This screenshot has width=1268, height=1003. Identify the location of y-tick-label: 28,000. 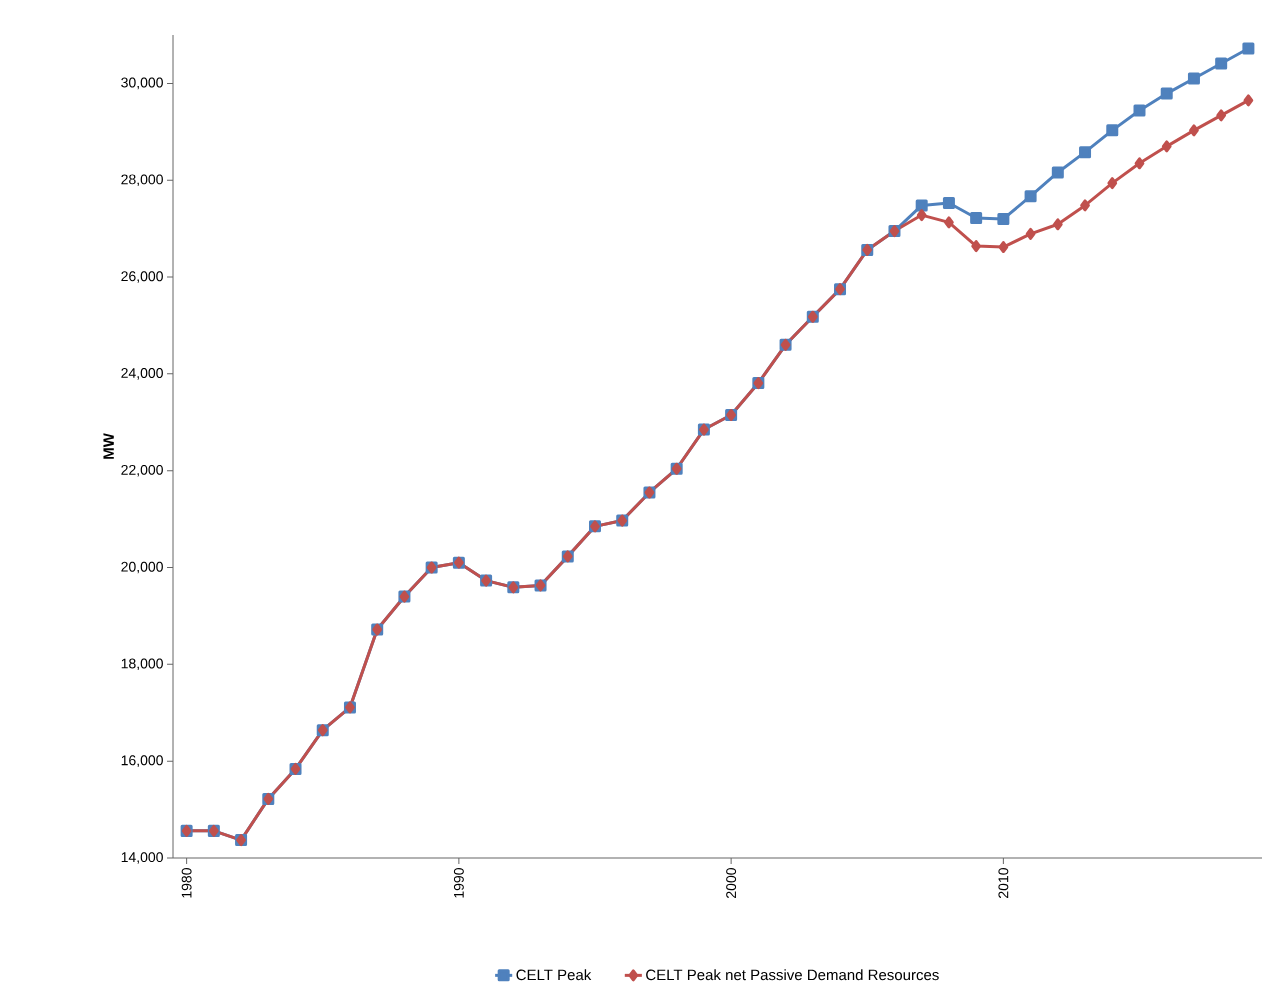
(142, 180).